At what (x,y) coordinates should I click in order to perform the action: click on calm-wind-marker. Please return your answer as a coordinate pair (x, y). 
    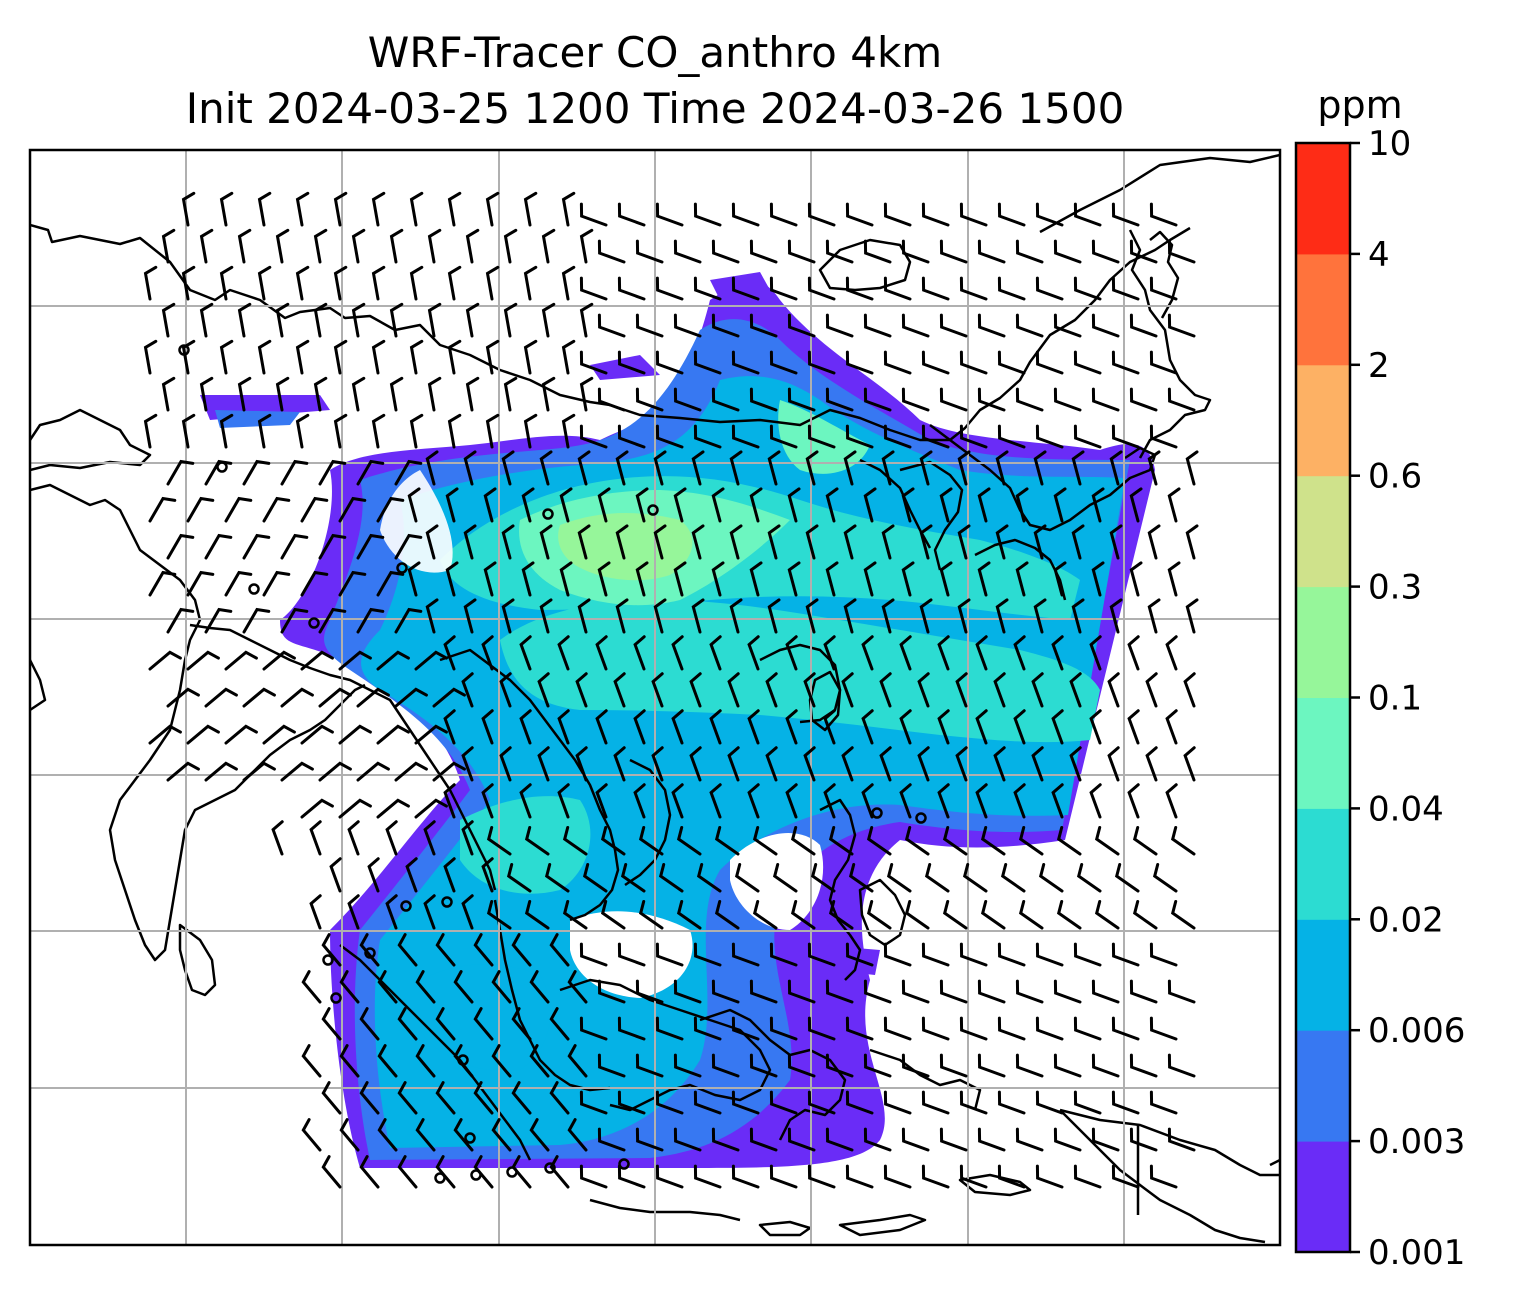
    Looking at the image, I should click on (402, 568).